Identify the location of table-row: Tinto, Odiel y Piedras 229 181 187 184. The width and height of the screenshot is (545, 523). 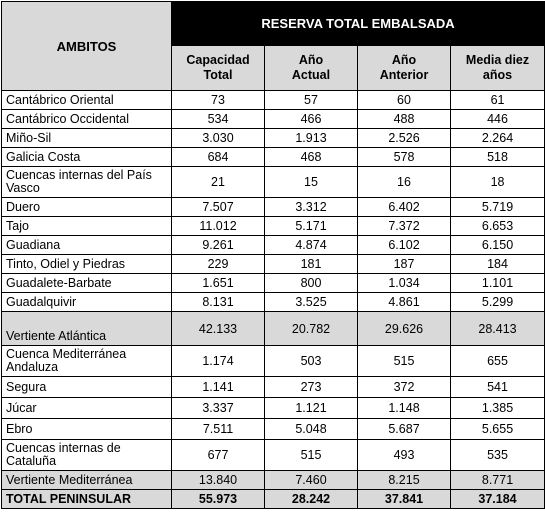
(273, 264).